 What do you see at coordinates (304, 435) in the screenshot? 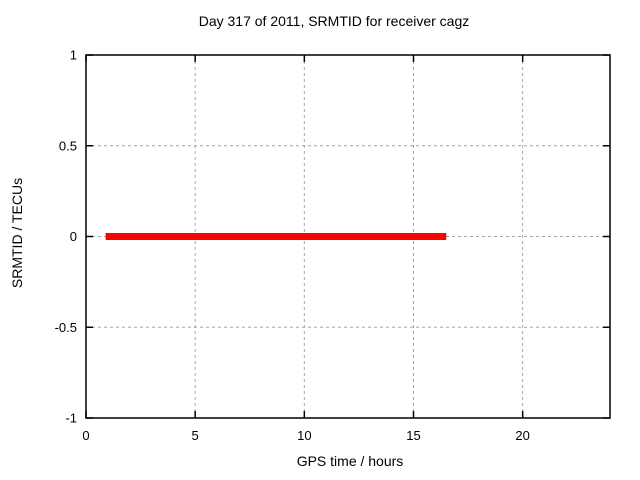
I see `x-tick-label: 10` at bounding box center [304, 435].